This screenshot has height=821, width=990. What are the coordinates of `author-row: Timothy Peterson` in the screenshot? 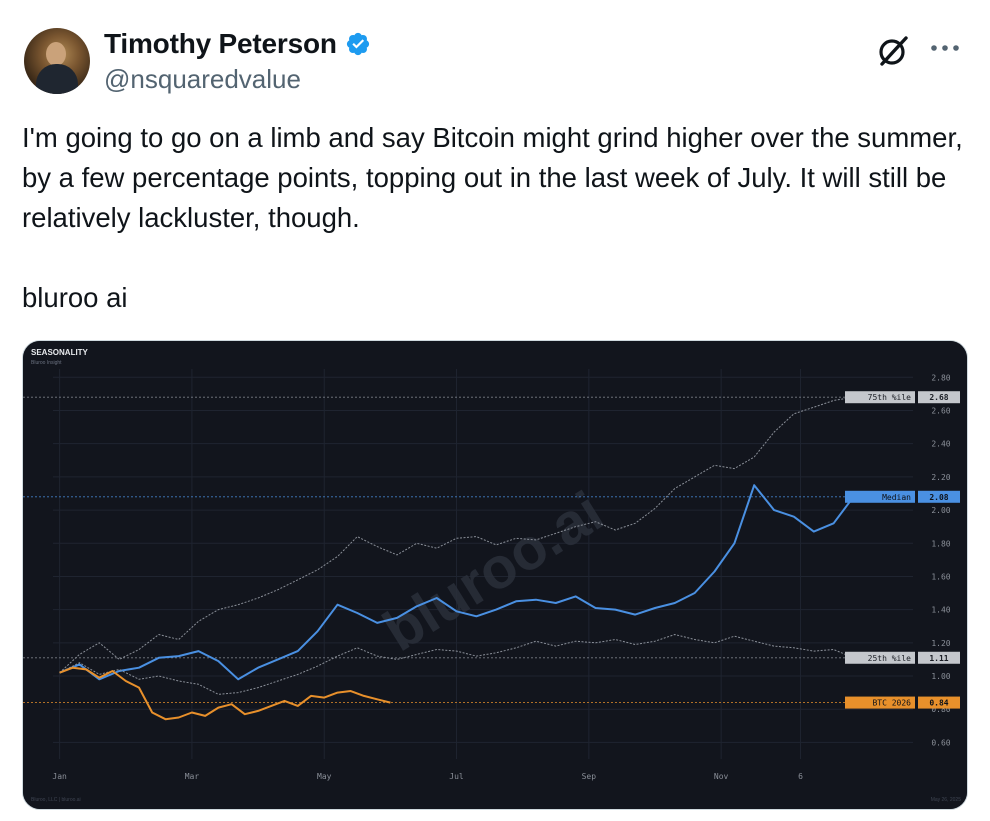 It's located at (237, 44).